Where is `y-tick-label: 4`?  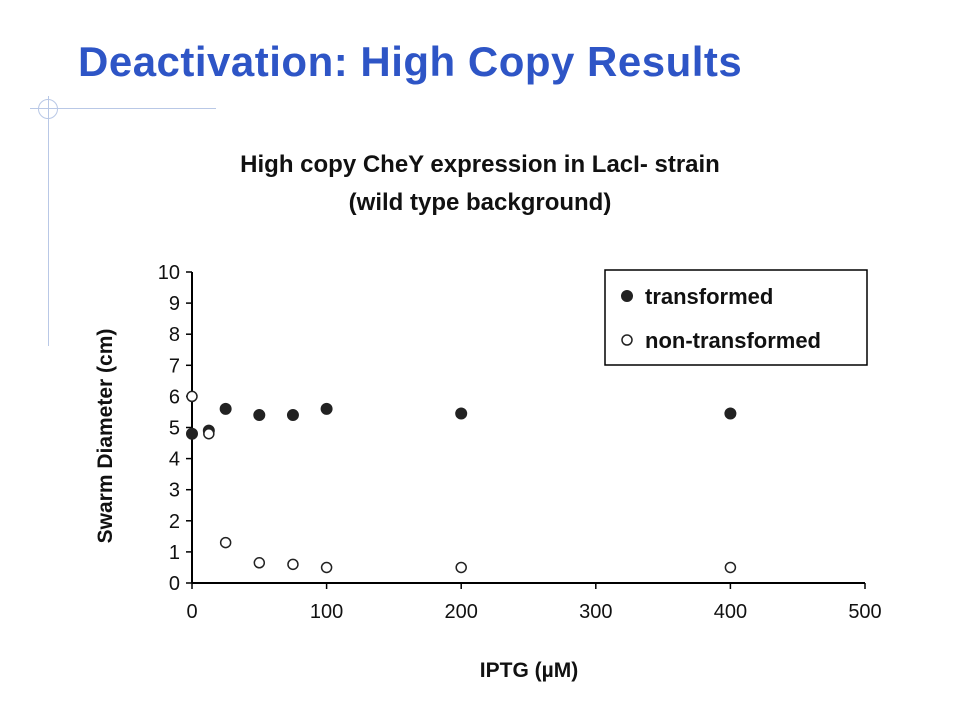 y-tick-label: 4 is located at coordinates (174, 460).